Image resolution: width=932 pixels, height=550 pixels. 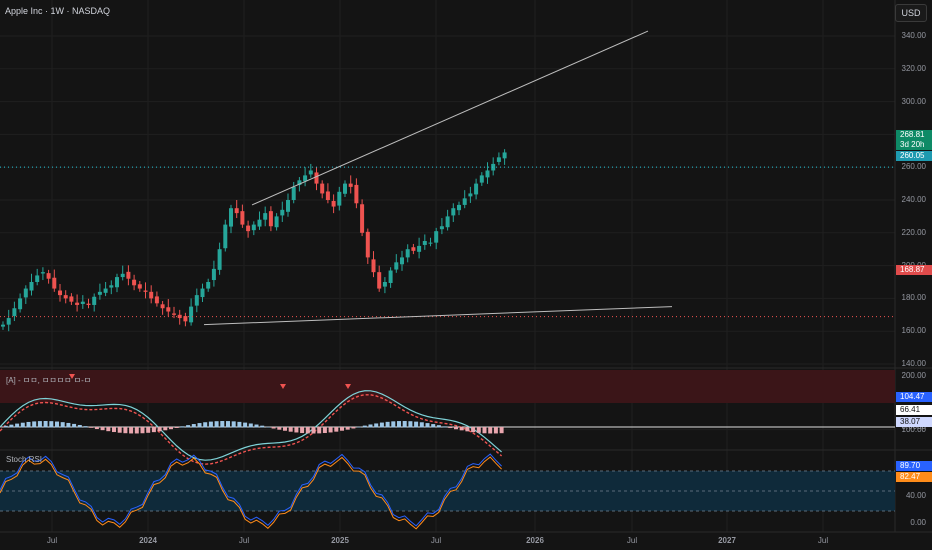 I want to click on macd-tag-1: 104.47, so click(x=914, y=397).